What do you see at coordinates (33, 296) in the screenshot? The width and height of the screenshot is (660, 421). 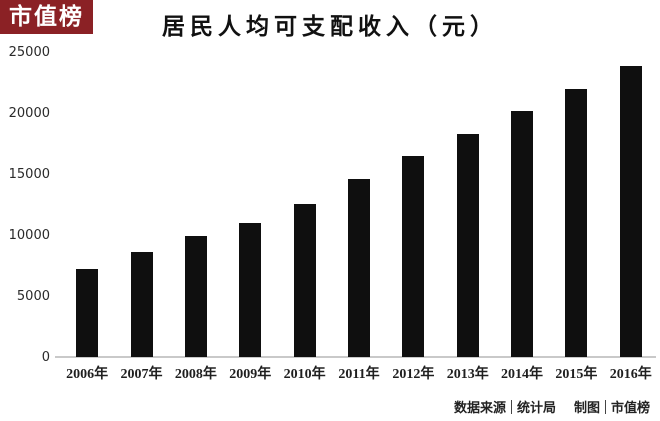 I see `y-tick-label: 5000` at bounding box center [33, 296].